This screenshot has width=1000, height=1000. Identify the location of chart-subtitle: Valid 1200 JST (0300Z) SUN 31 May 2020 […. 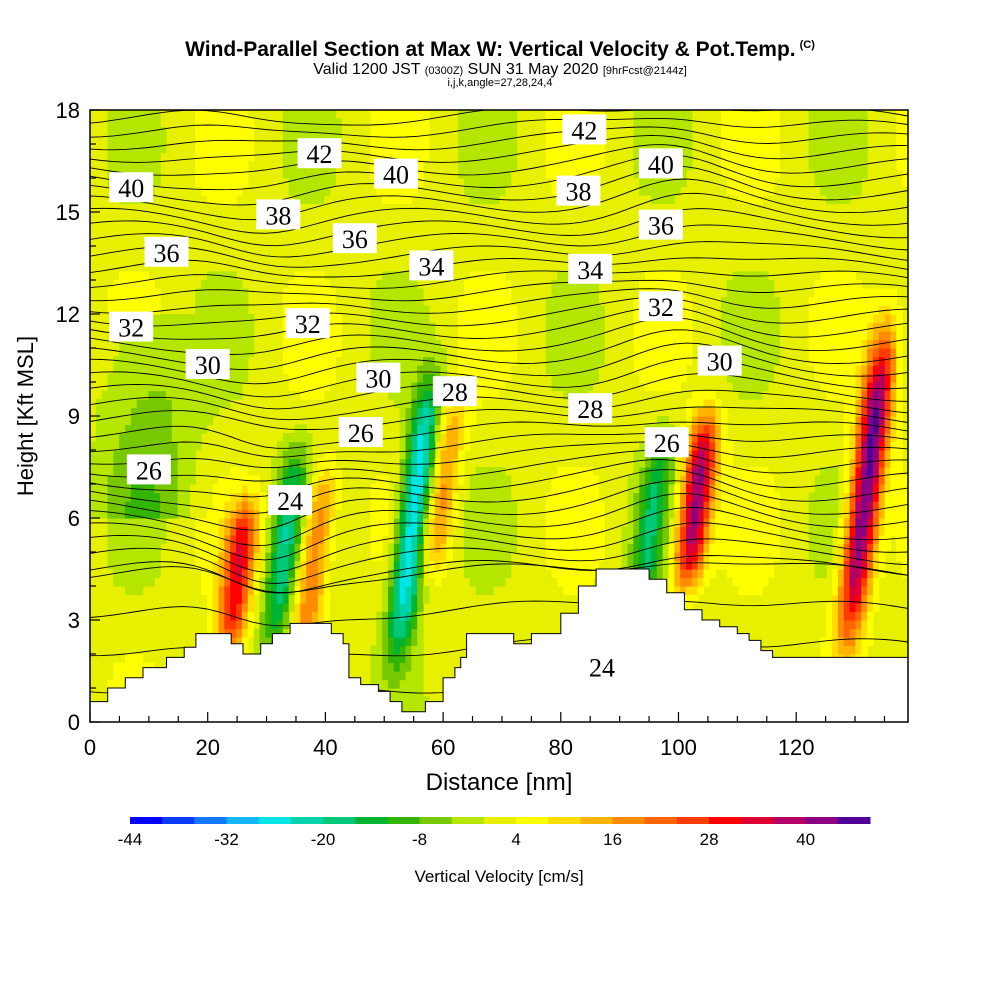
(500, 70).